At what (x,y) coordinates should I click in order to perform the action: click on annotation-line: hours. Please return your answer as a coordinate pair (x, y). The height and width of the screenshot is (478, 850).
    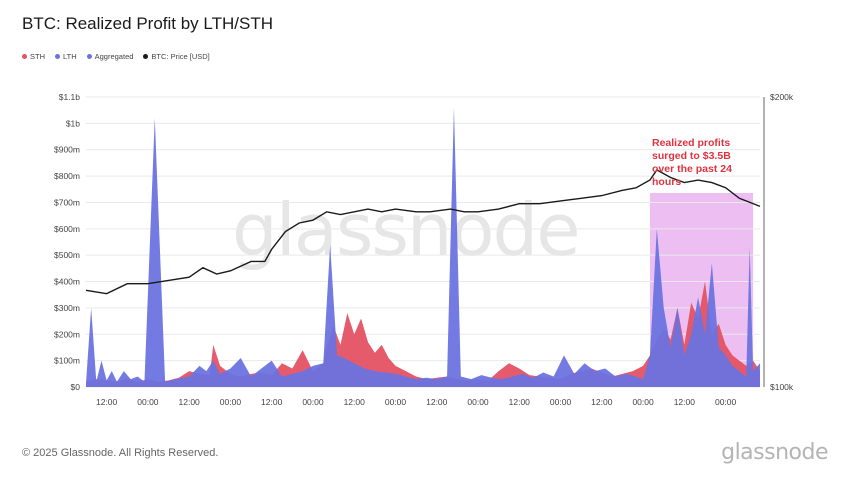
    Looking at the image, I should click on (666, 182).